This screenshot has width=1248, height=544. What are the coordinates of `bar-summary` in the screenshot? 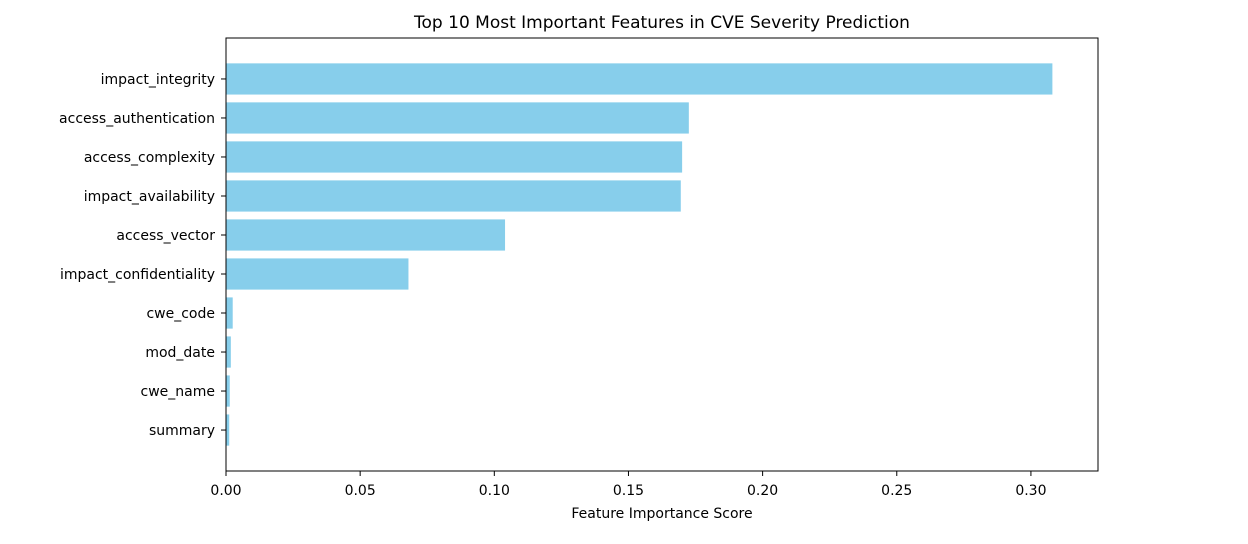 It's located at (228, 430).